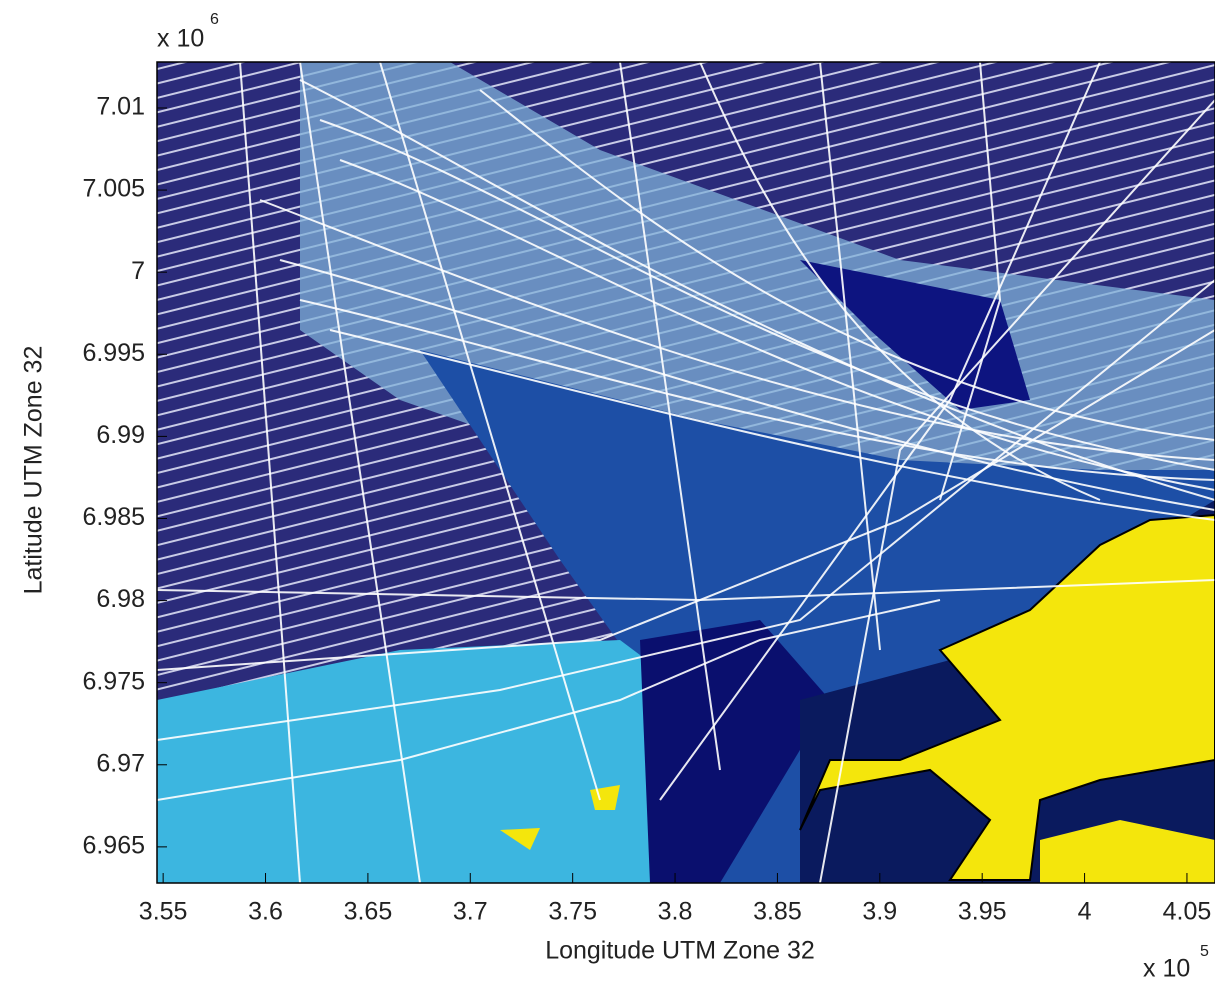  I want to click on x-tick-label: 3.6, so click(265, 912).